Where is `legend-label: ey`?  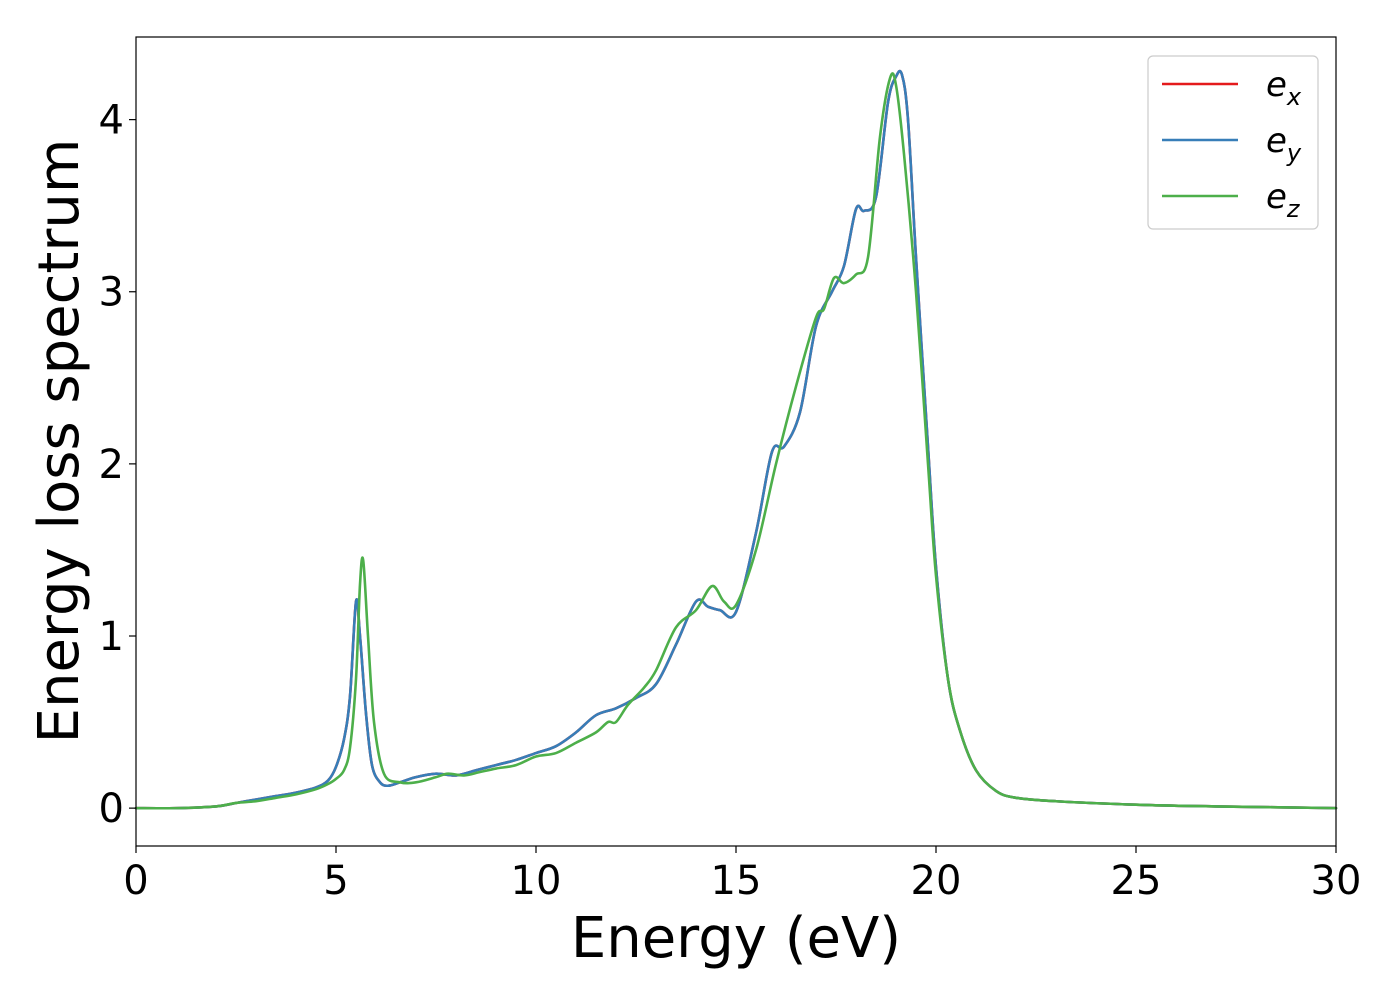
legend-label: ey is located at coordinates (1284, 144).